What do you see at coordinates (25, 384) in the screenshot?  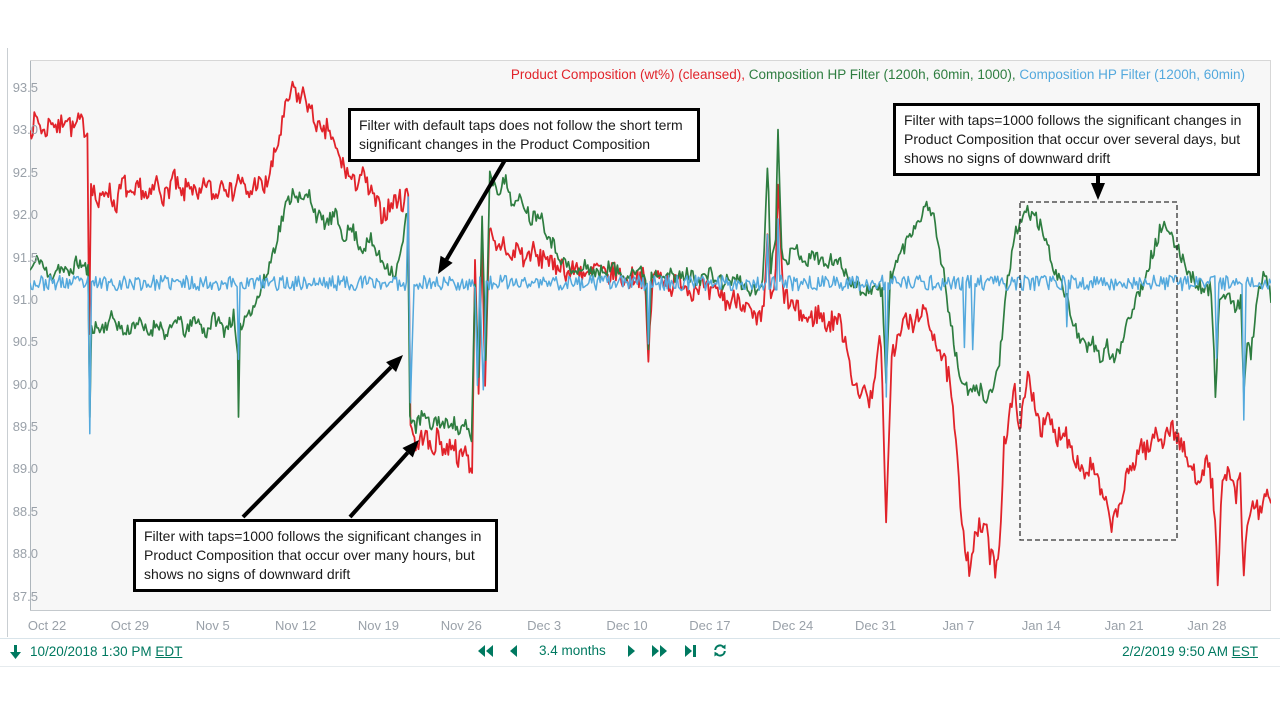 I see `y-tick-label: 90.0` at bounding box center [25, 384].